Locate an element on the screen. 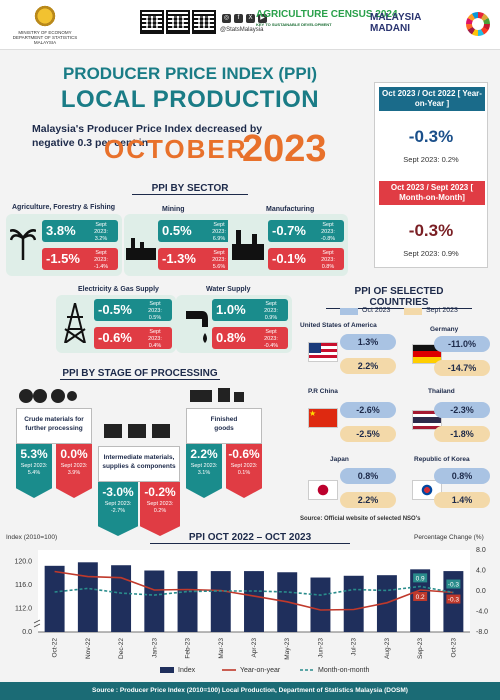 This screenshot has height=700, width=500. axis-break-mark is located at coordinates (37, 623).